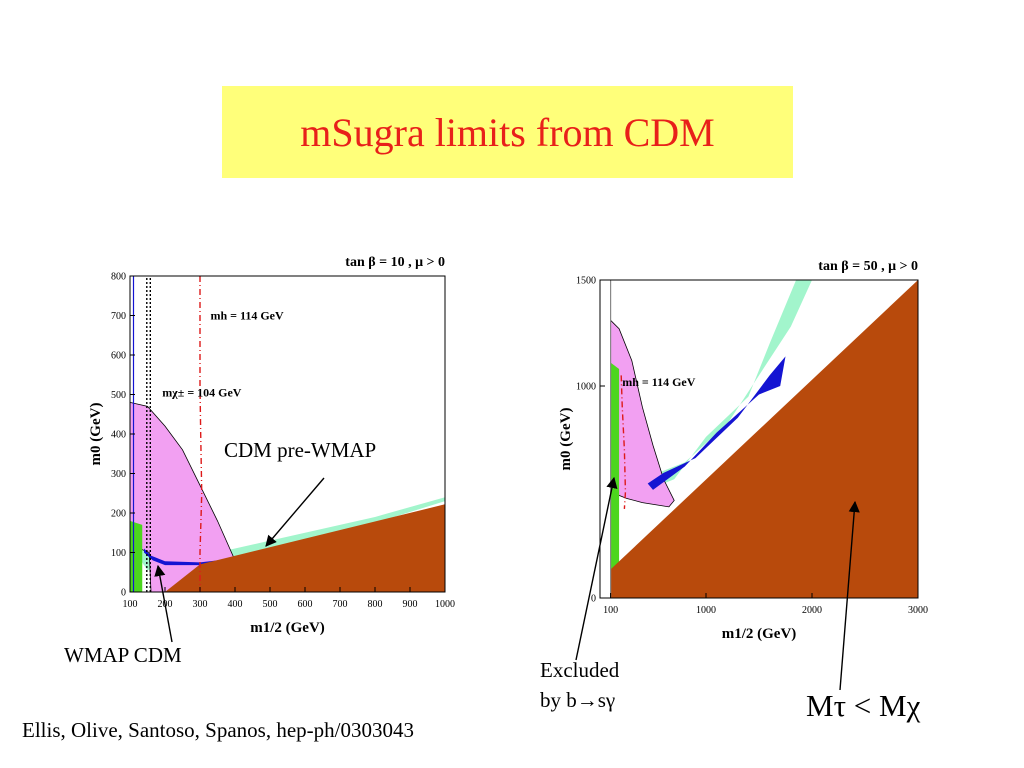 The image size is (1024, 768). What do you see at coordinates (812, 610) in the screenshot?
I see `x-tick-label: 2000` at bounding box center [812, 610].